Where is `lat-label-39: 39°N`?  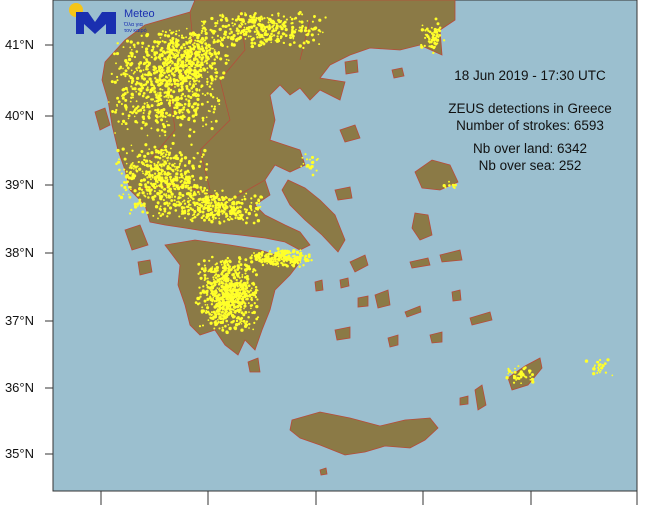
lat-label-39: 39°N is located at coordinates (19, 184).